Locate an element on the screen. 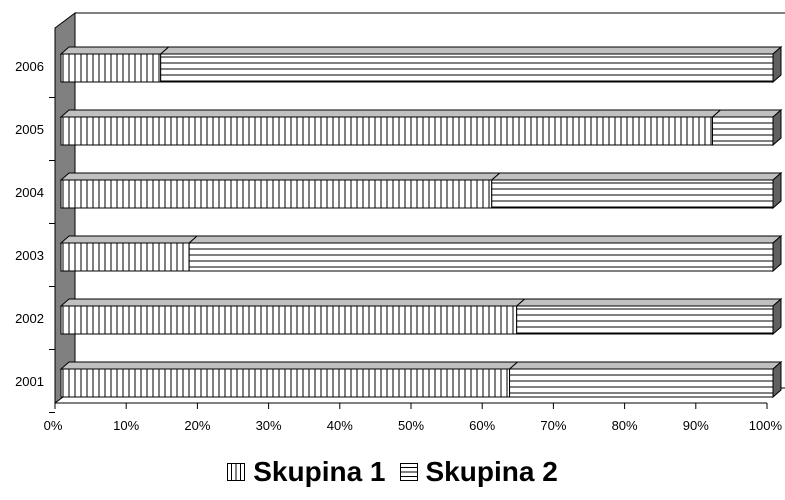 Image resolution: width=785 pixels, height=500 pixels. x-tick-label: 0% is located at coordinates (53, 425).